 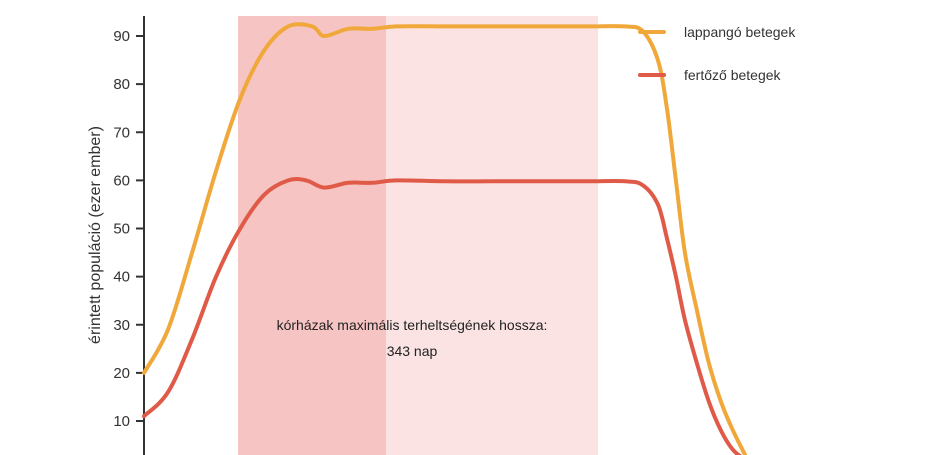 What do you see at coordinates (121, 325) in the screenshot?
I see `y-tick-label: 30` at bounding box center [121, 325].